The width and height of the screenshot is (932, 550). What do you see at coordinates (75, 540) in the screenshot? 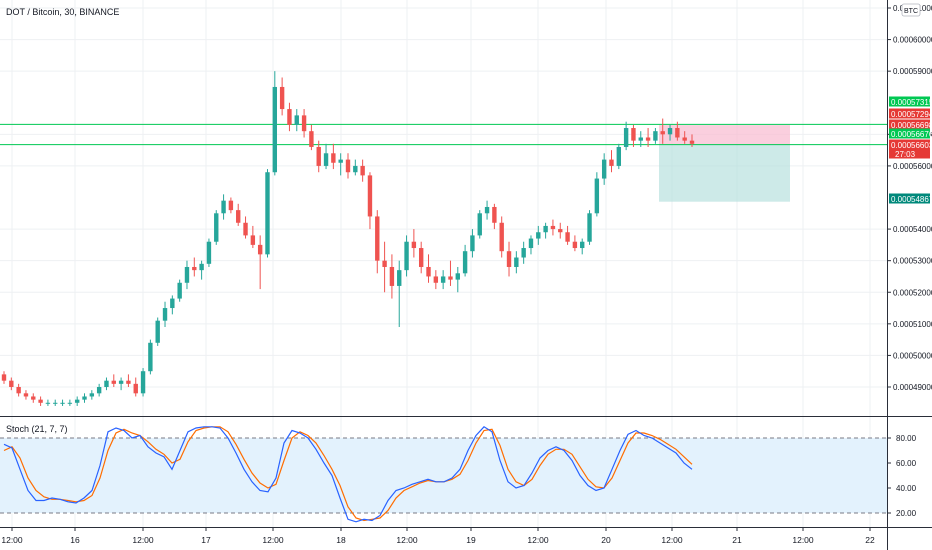
I see `time-tick-label: 16` at bounding box center [75, 540].